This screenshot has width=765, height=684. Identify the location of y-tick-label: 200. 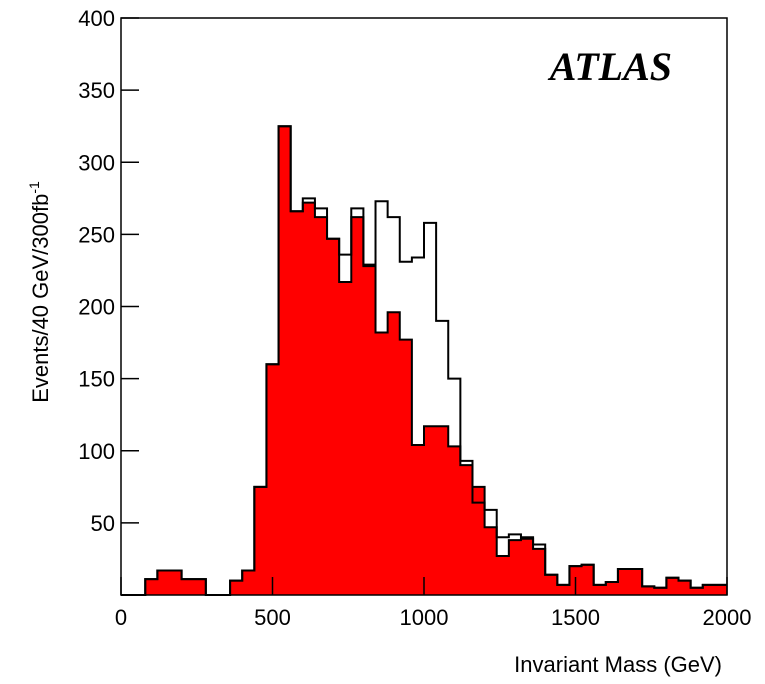
(96, 307).